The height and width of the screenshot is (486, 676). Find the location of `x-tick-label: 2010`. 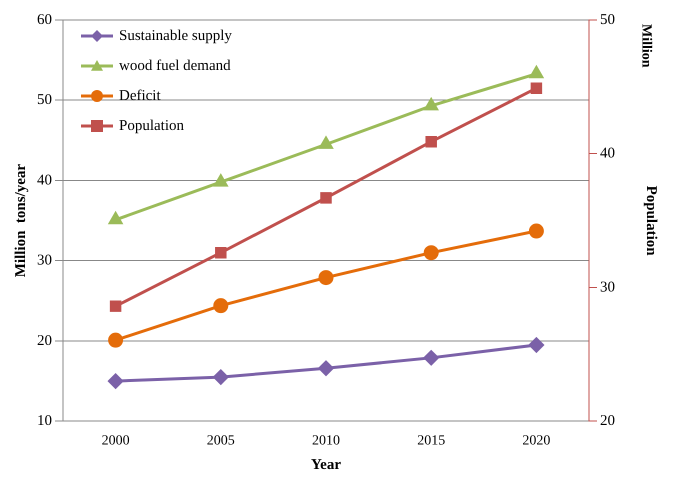

x-tick-label: 2010 is located at coordinates (326, 440).